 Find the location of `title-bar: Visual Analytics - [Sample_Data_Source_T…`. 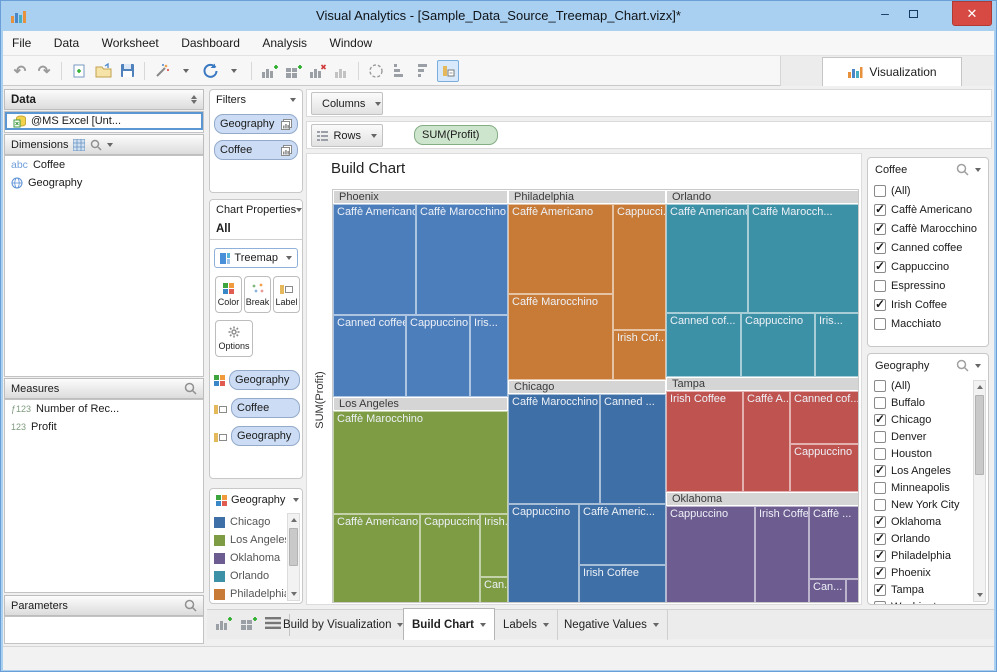

title-bar: Visual Analytics - [Sample_Data_Source_T… is located at coordinates (498, 16).